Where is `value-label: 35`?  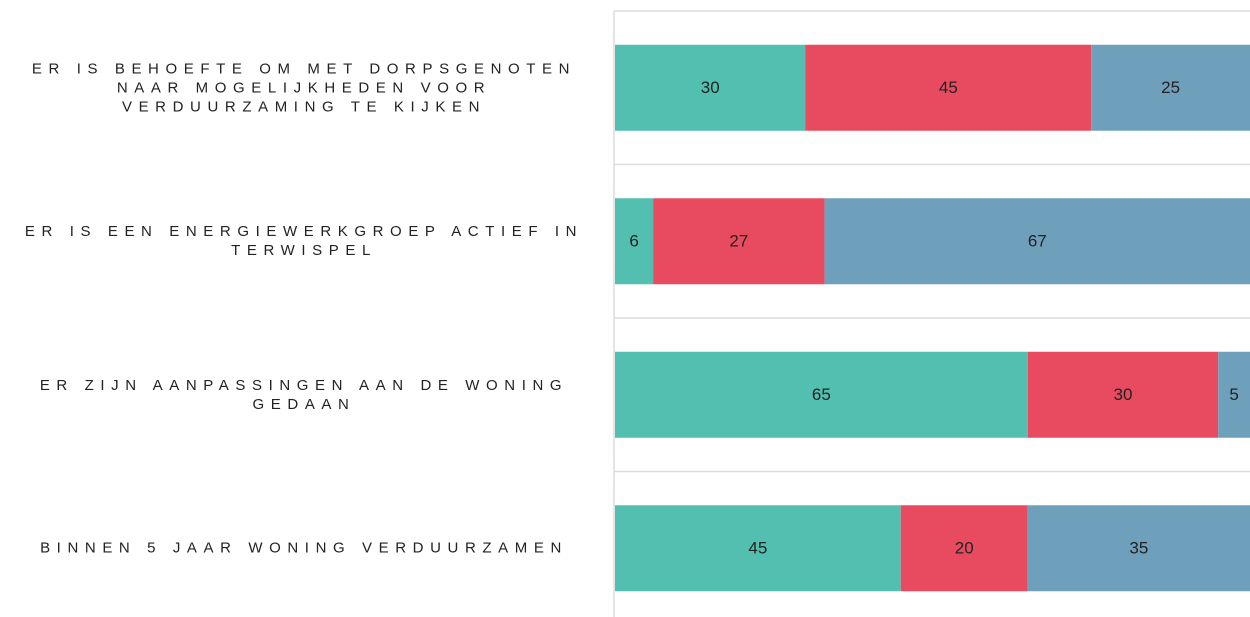
value-label: 35 is located at coordinates (1138, 548).